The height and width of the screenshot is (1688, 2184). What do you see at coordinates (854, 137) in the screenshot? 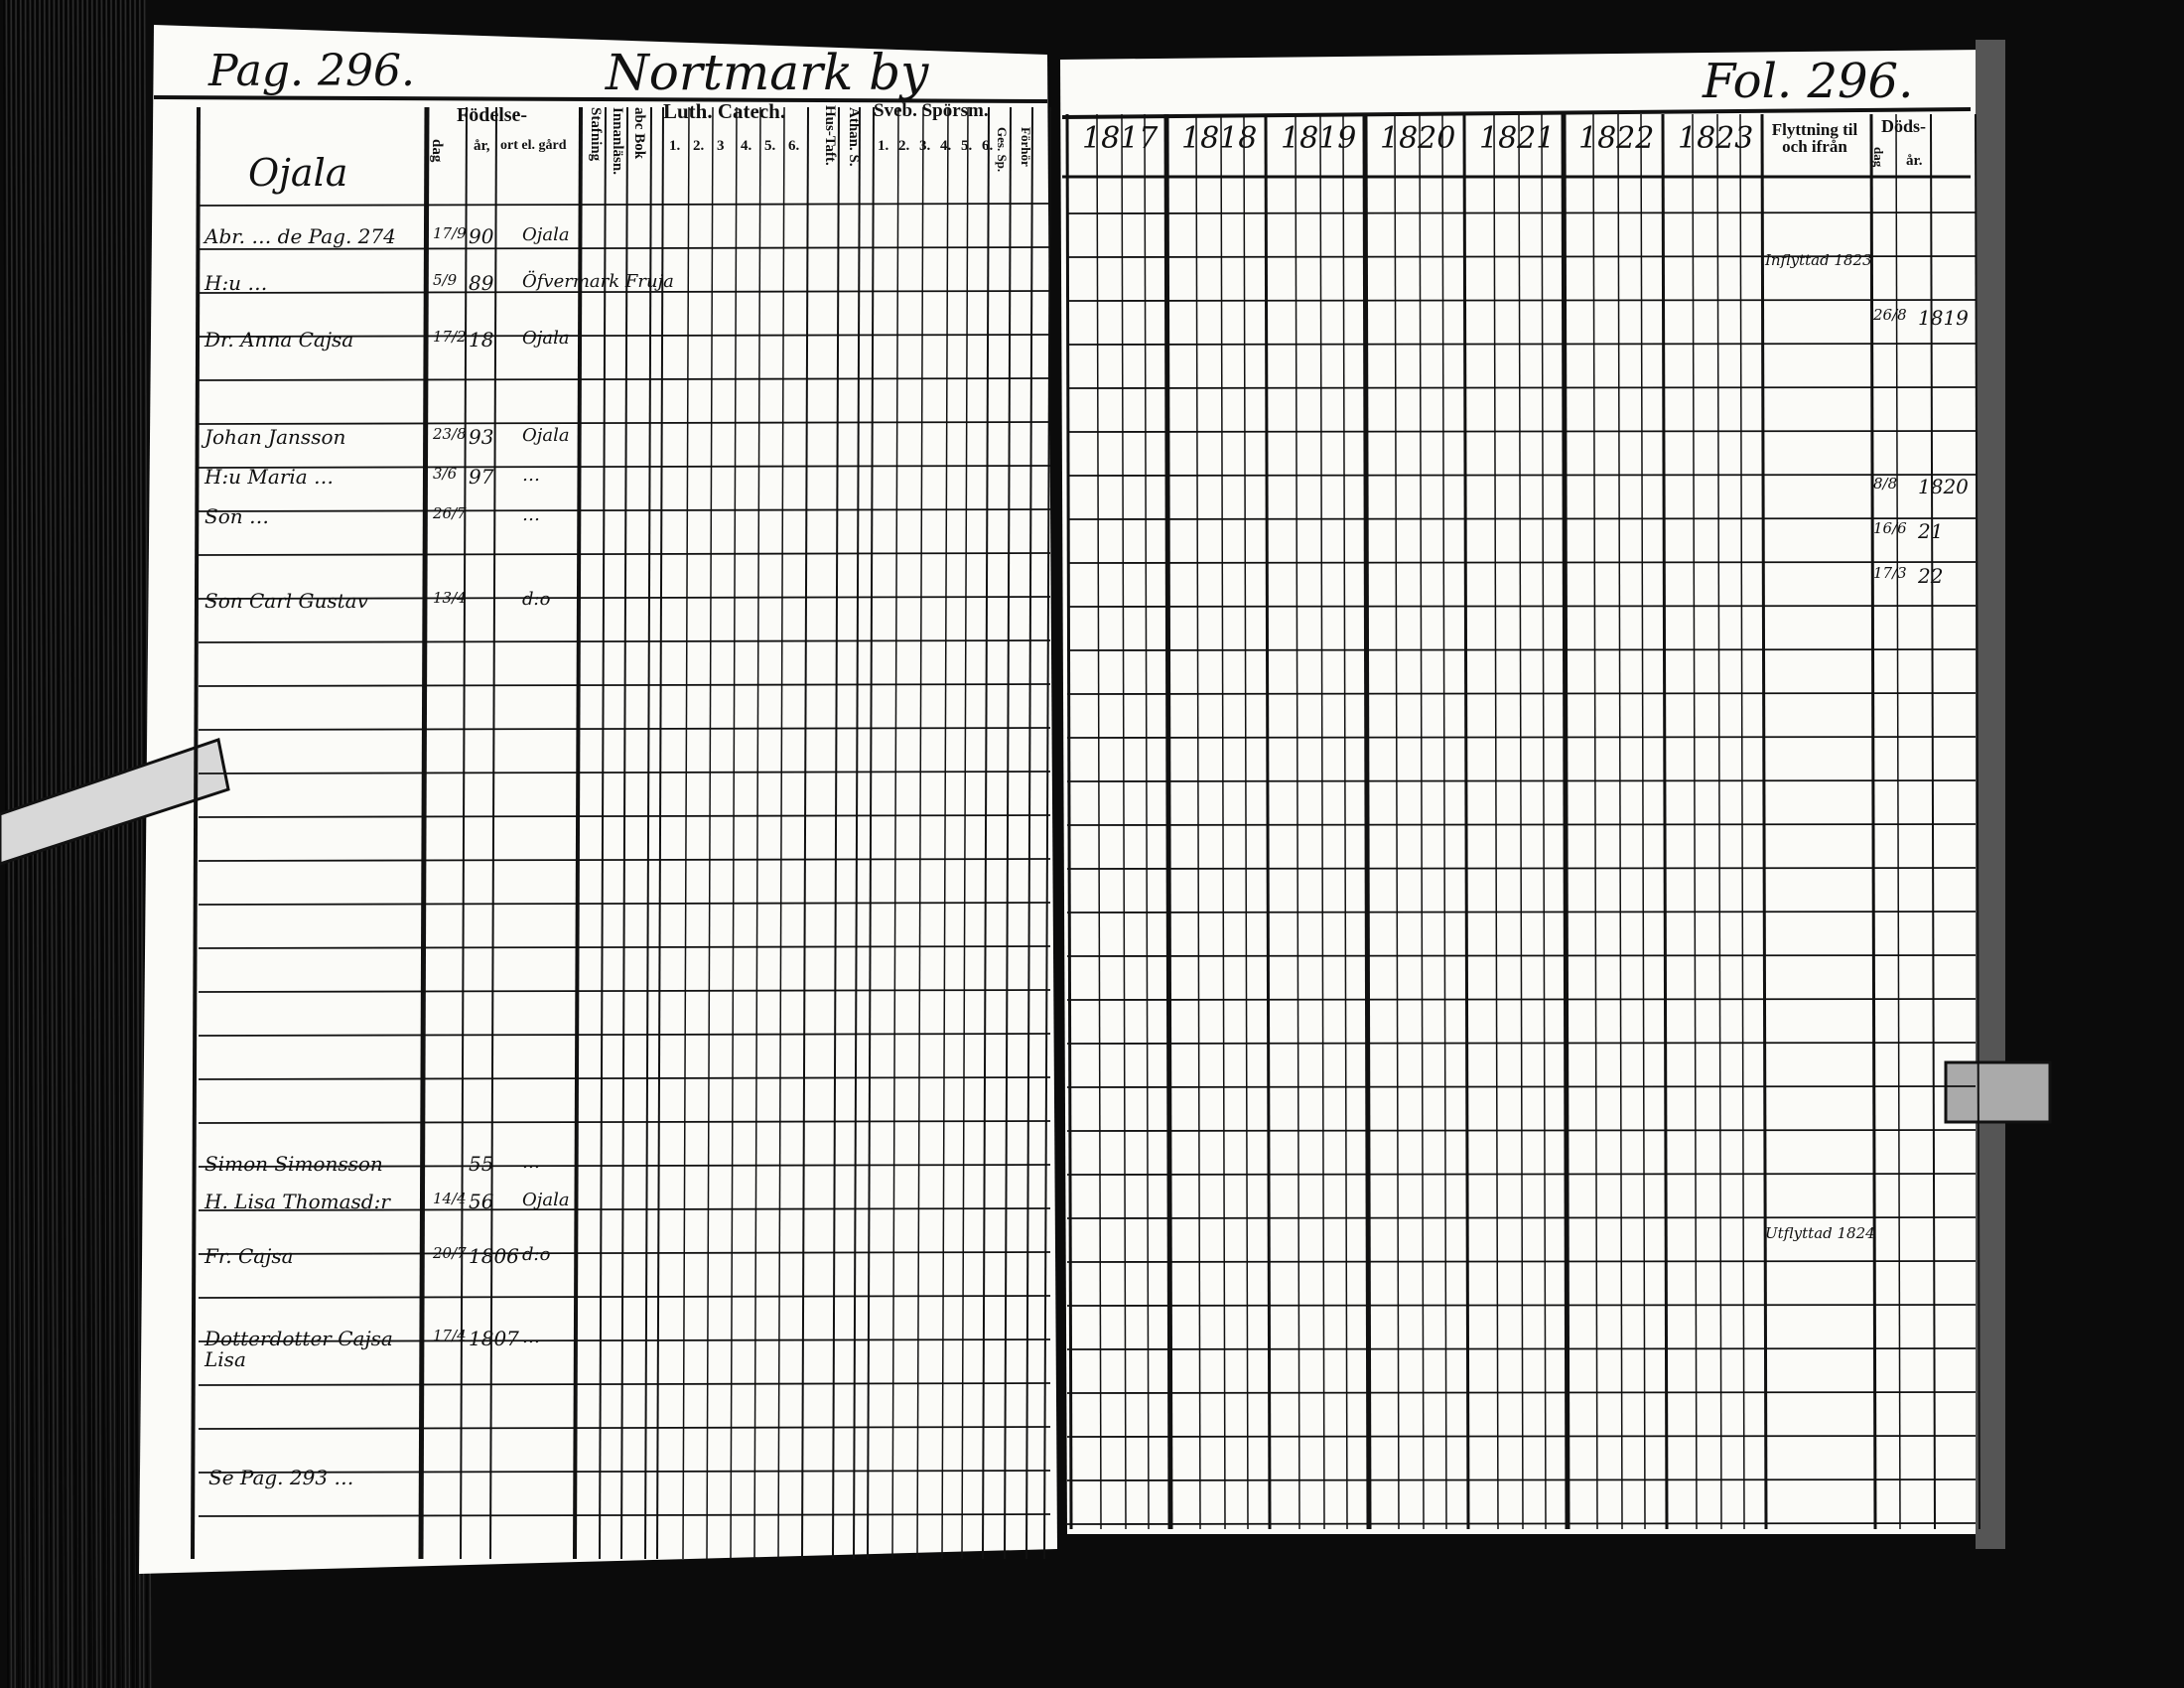
I see `header-athan: Athan. S.` at bounding box center [854, 137].